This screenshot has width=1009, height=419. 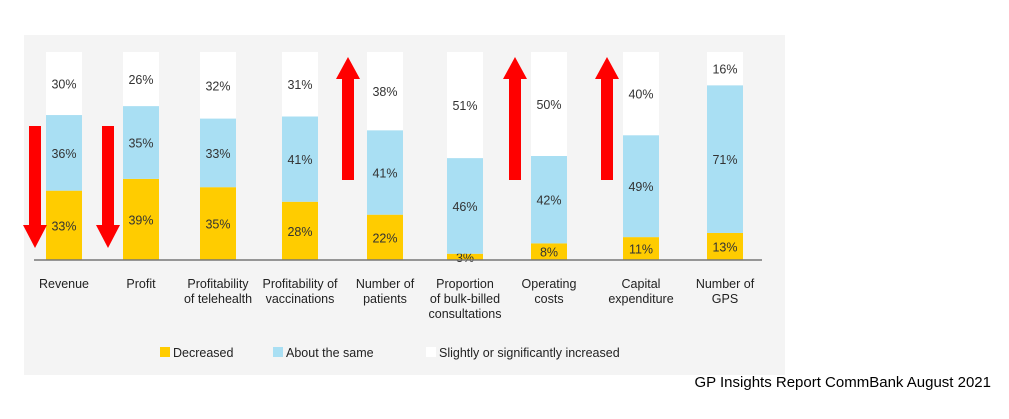 What do you see at coordinates (549, 291) in the screenshot?
I see `category-label: Operating costs` at bounding box center [549, 291].